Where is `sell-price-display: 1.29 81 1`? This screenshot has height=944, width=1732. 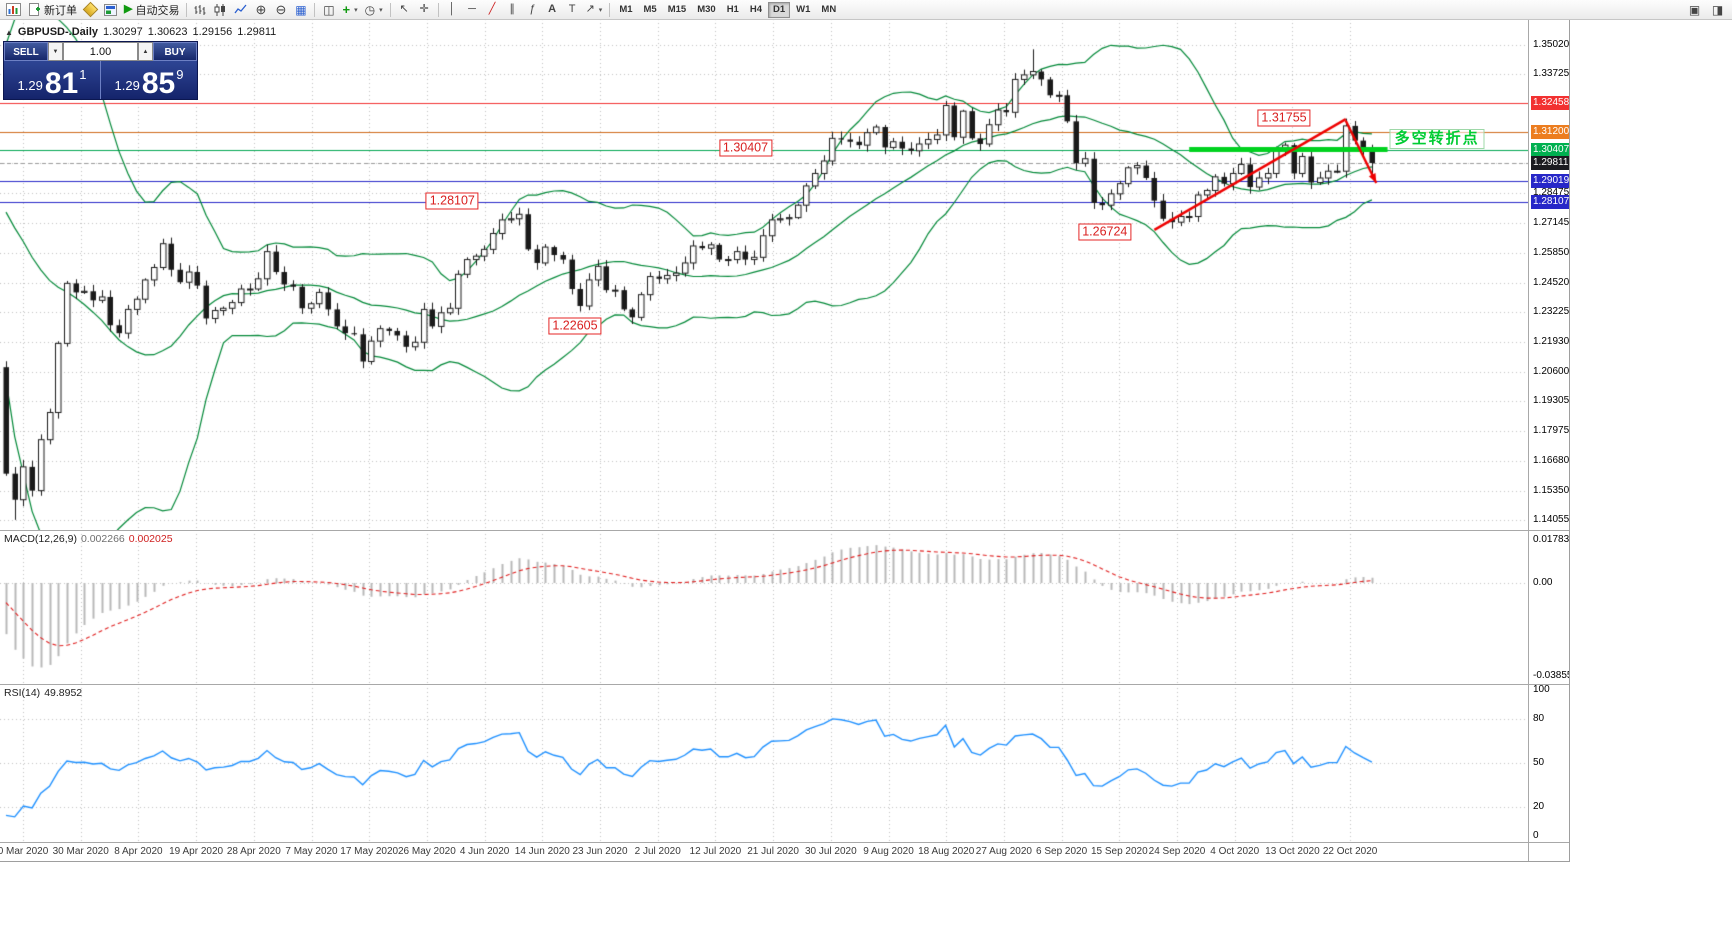
sell-price-display: 1.29 81 1 is located at coordinates (52, 80).